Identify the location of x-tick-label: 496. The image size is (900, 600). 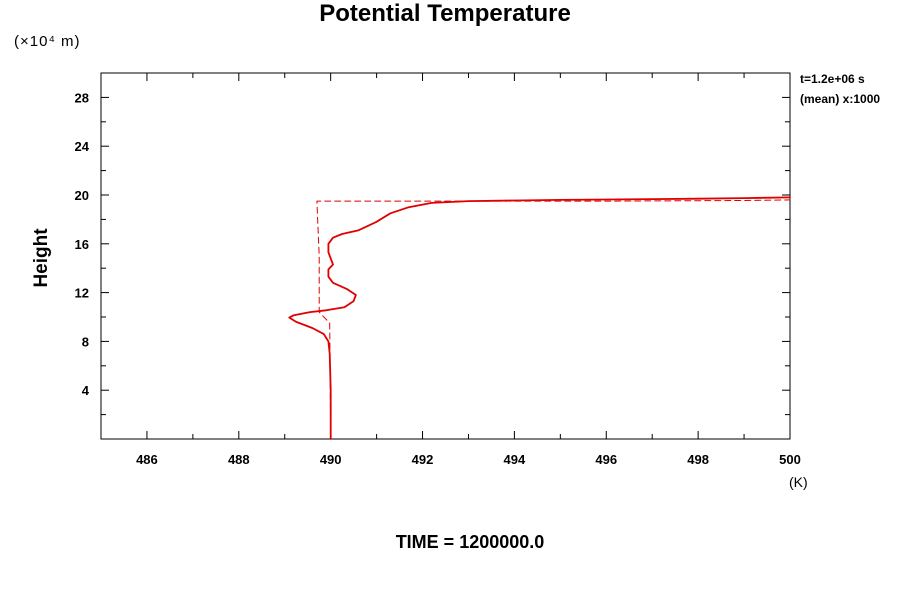
(606, 459).